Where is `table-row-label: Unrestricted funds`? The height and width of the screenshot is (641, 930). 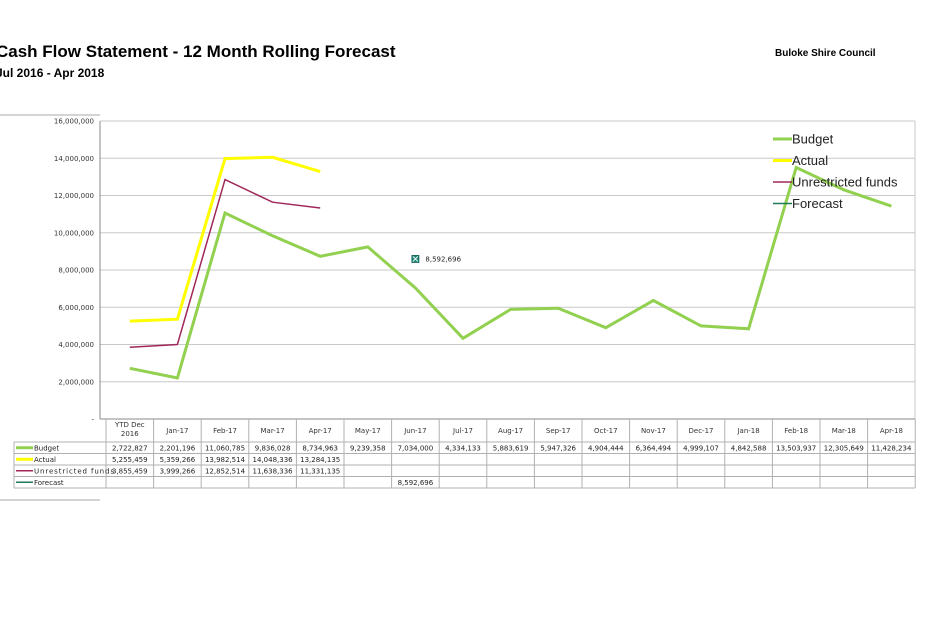 table-row-label: Unrestricted funds is located at coordinates (74, 471).